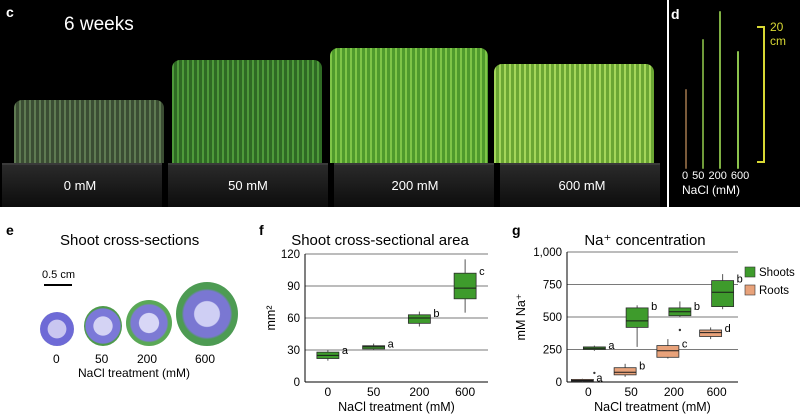 The image size is (800, 419). I want to click on cross-section-scalebar-label: 0.5 cm, so click(59, 275).